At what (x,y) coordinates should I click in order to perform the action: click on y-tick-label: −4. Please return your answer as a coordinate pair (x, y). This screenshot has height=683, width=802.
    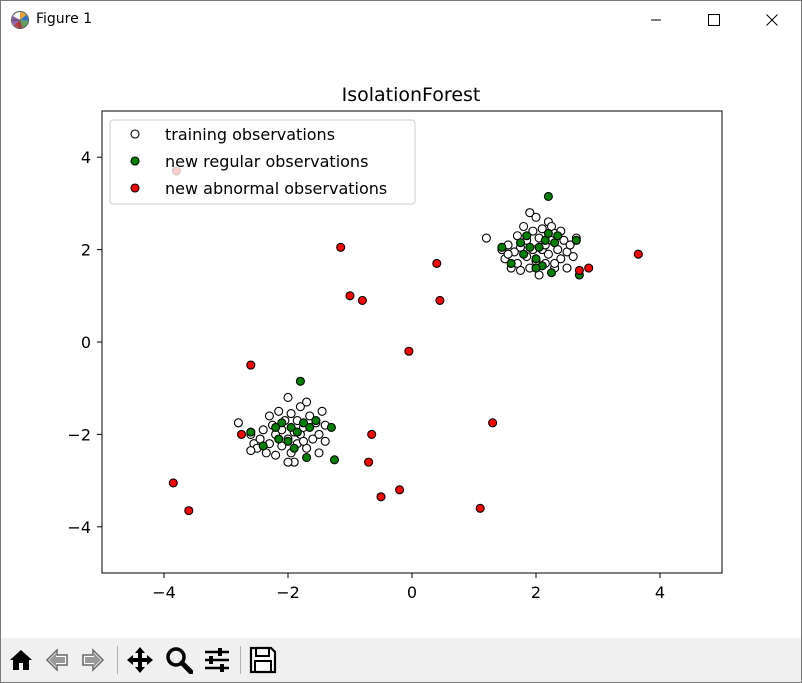
    Looking at the image, I should click on (79, 527).